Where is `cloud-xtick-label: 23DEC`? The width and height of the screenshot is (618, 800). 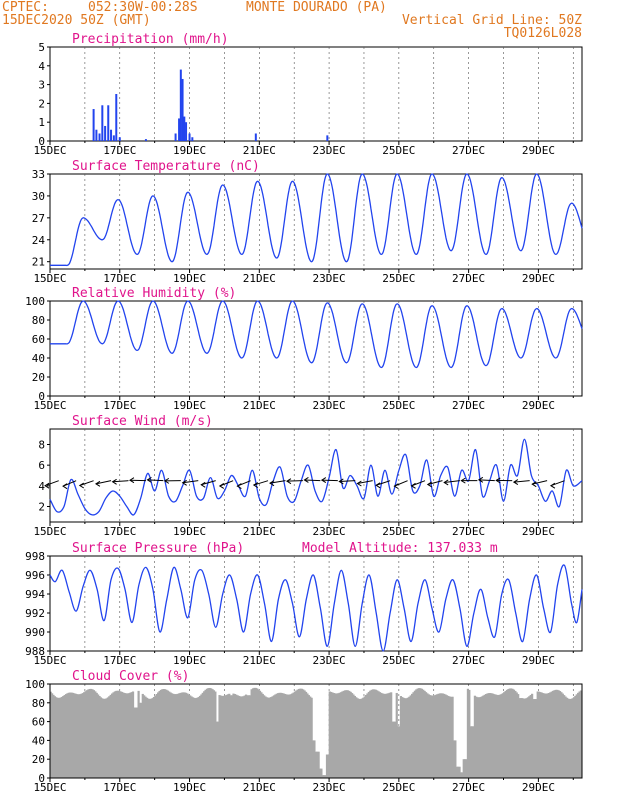 cloud-xtick-label: 23DEC is located at coordinates (329, 787).